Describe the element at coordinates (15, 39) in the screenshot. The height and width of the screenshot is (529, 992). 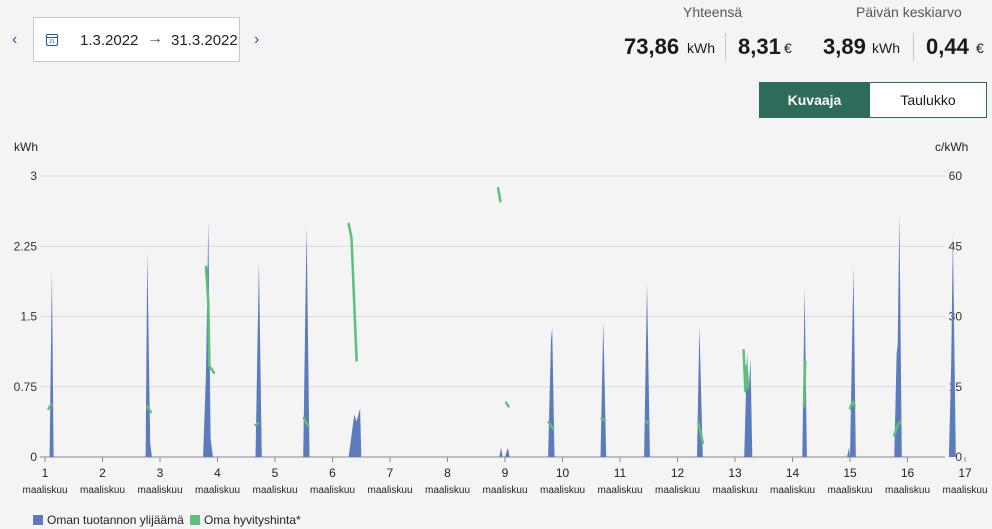
I see `previous-period-button: ‹` at that location.